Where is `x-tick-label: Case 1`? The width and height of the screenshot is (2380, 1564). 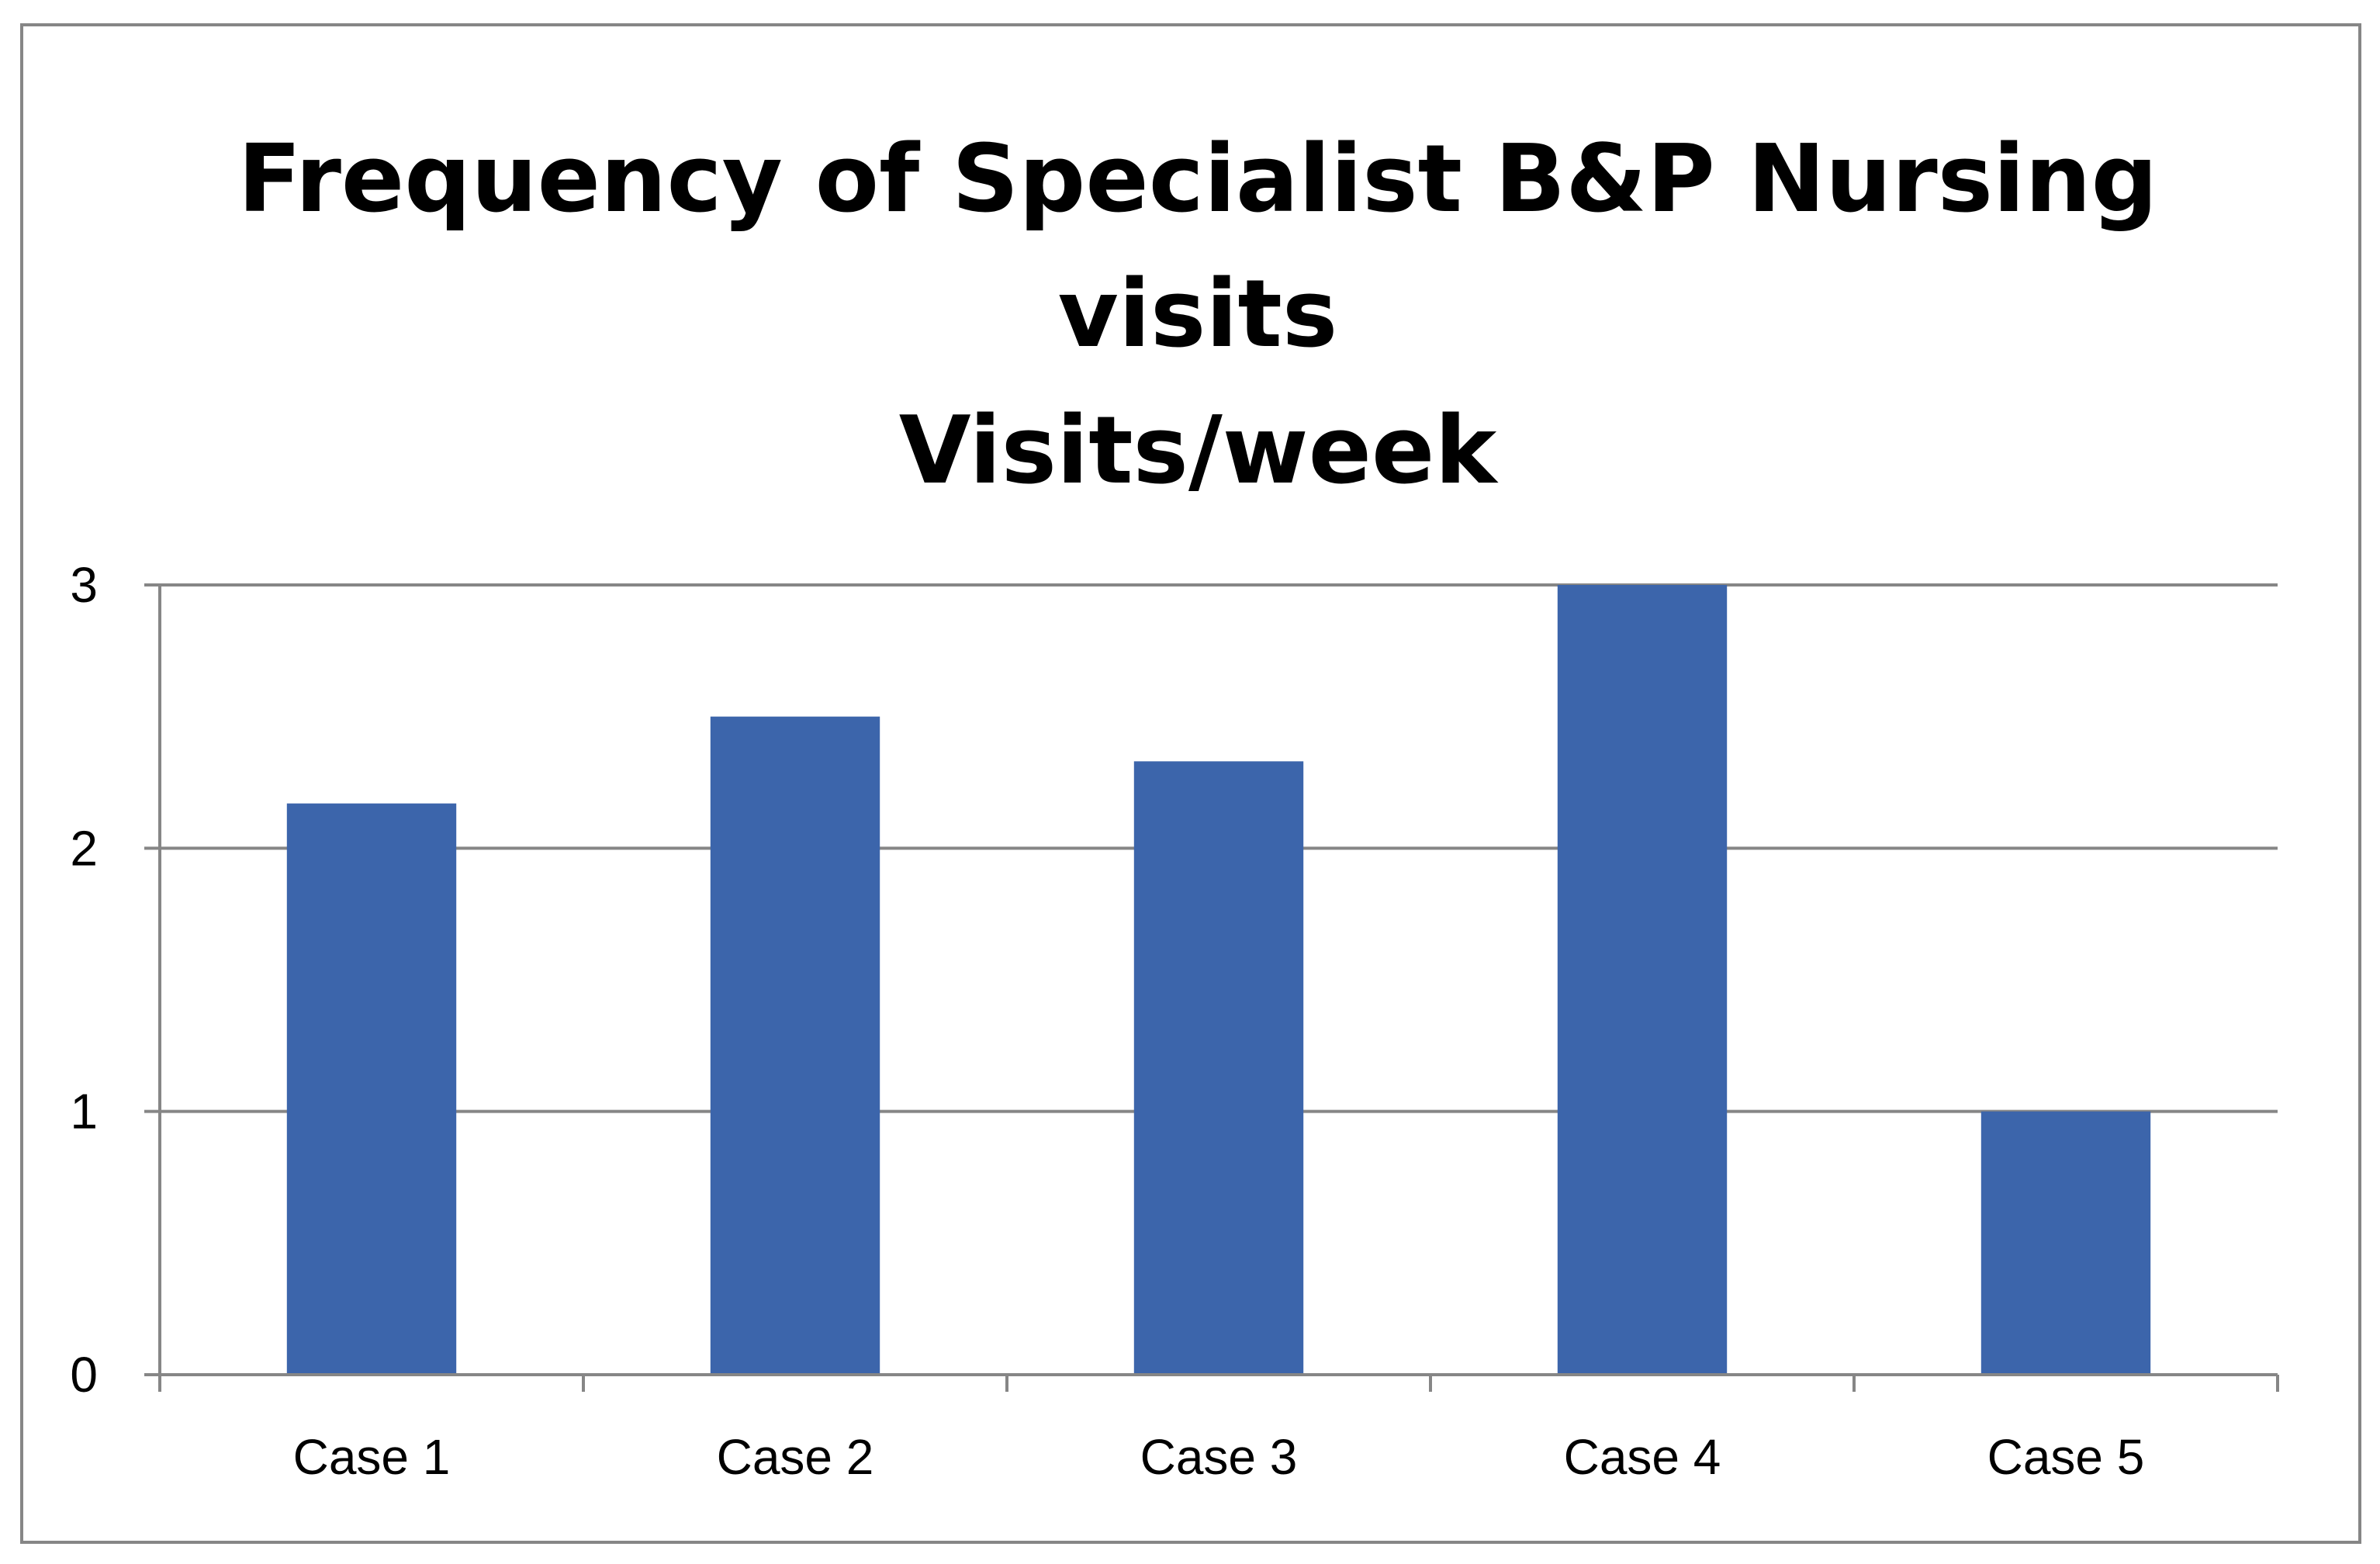 x-tick-label: Case 1 is located at coordinates (372, 1457).